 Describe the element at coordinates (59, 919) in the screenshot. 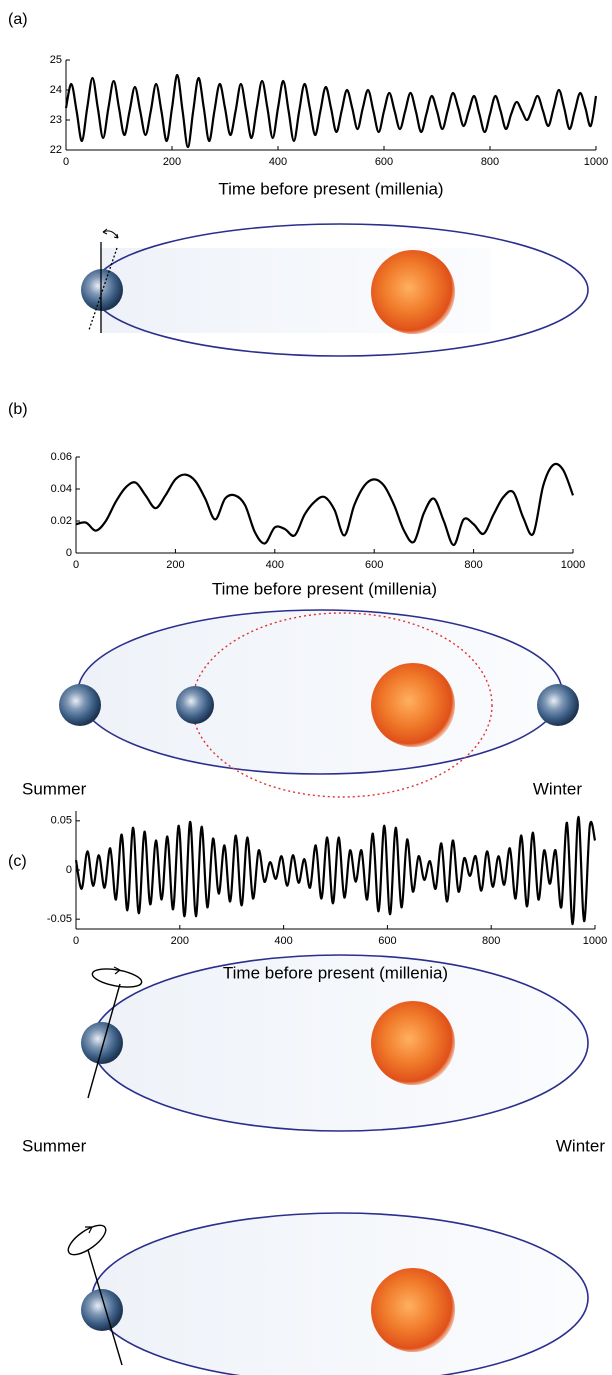

I see `y-tick-label: -0.05` at that location.